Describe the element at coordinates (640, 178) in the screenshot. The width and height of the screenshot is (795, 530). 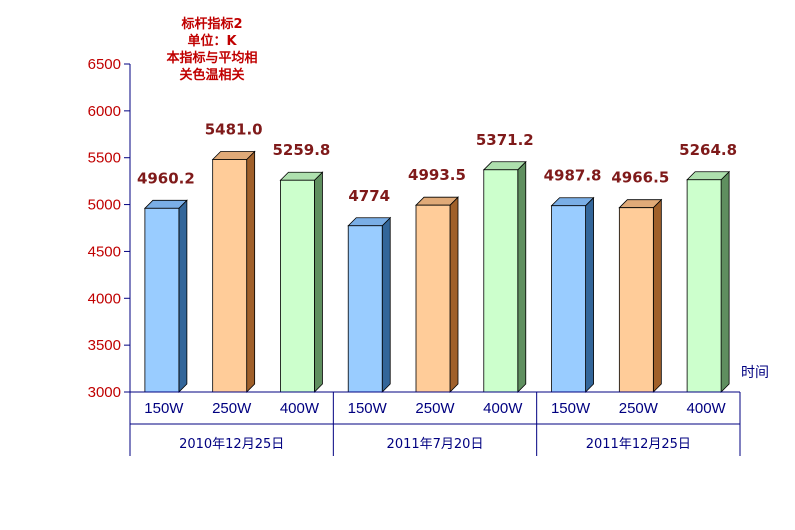
I see `data-label: 4966.5` at that location.